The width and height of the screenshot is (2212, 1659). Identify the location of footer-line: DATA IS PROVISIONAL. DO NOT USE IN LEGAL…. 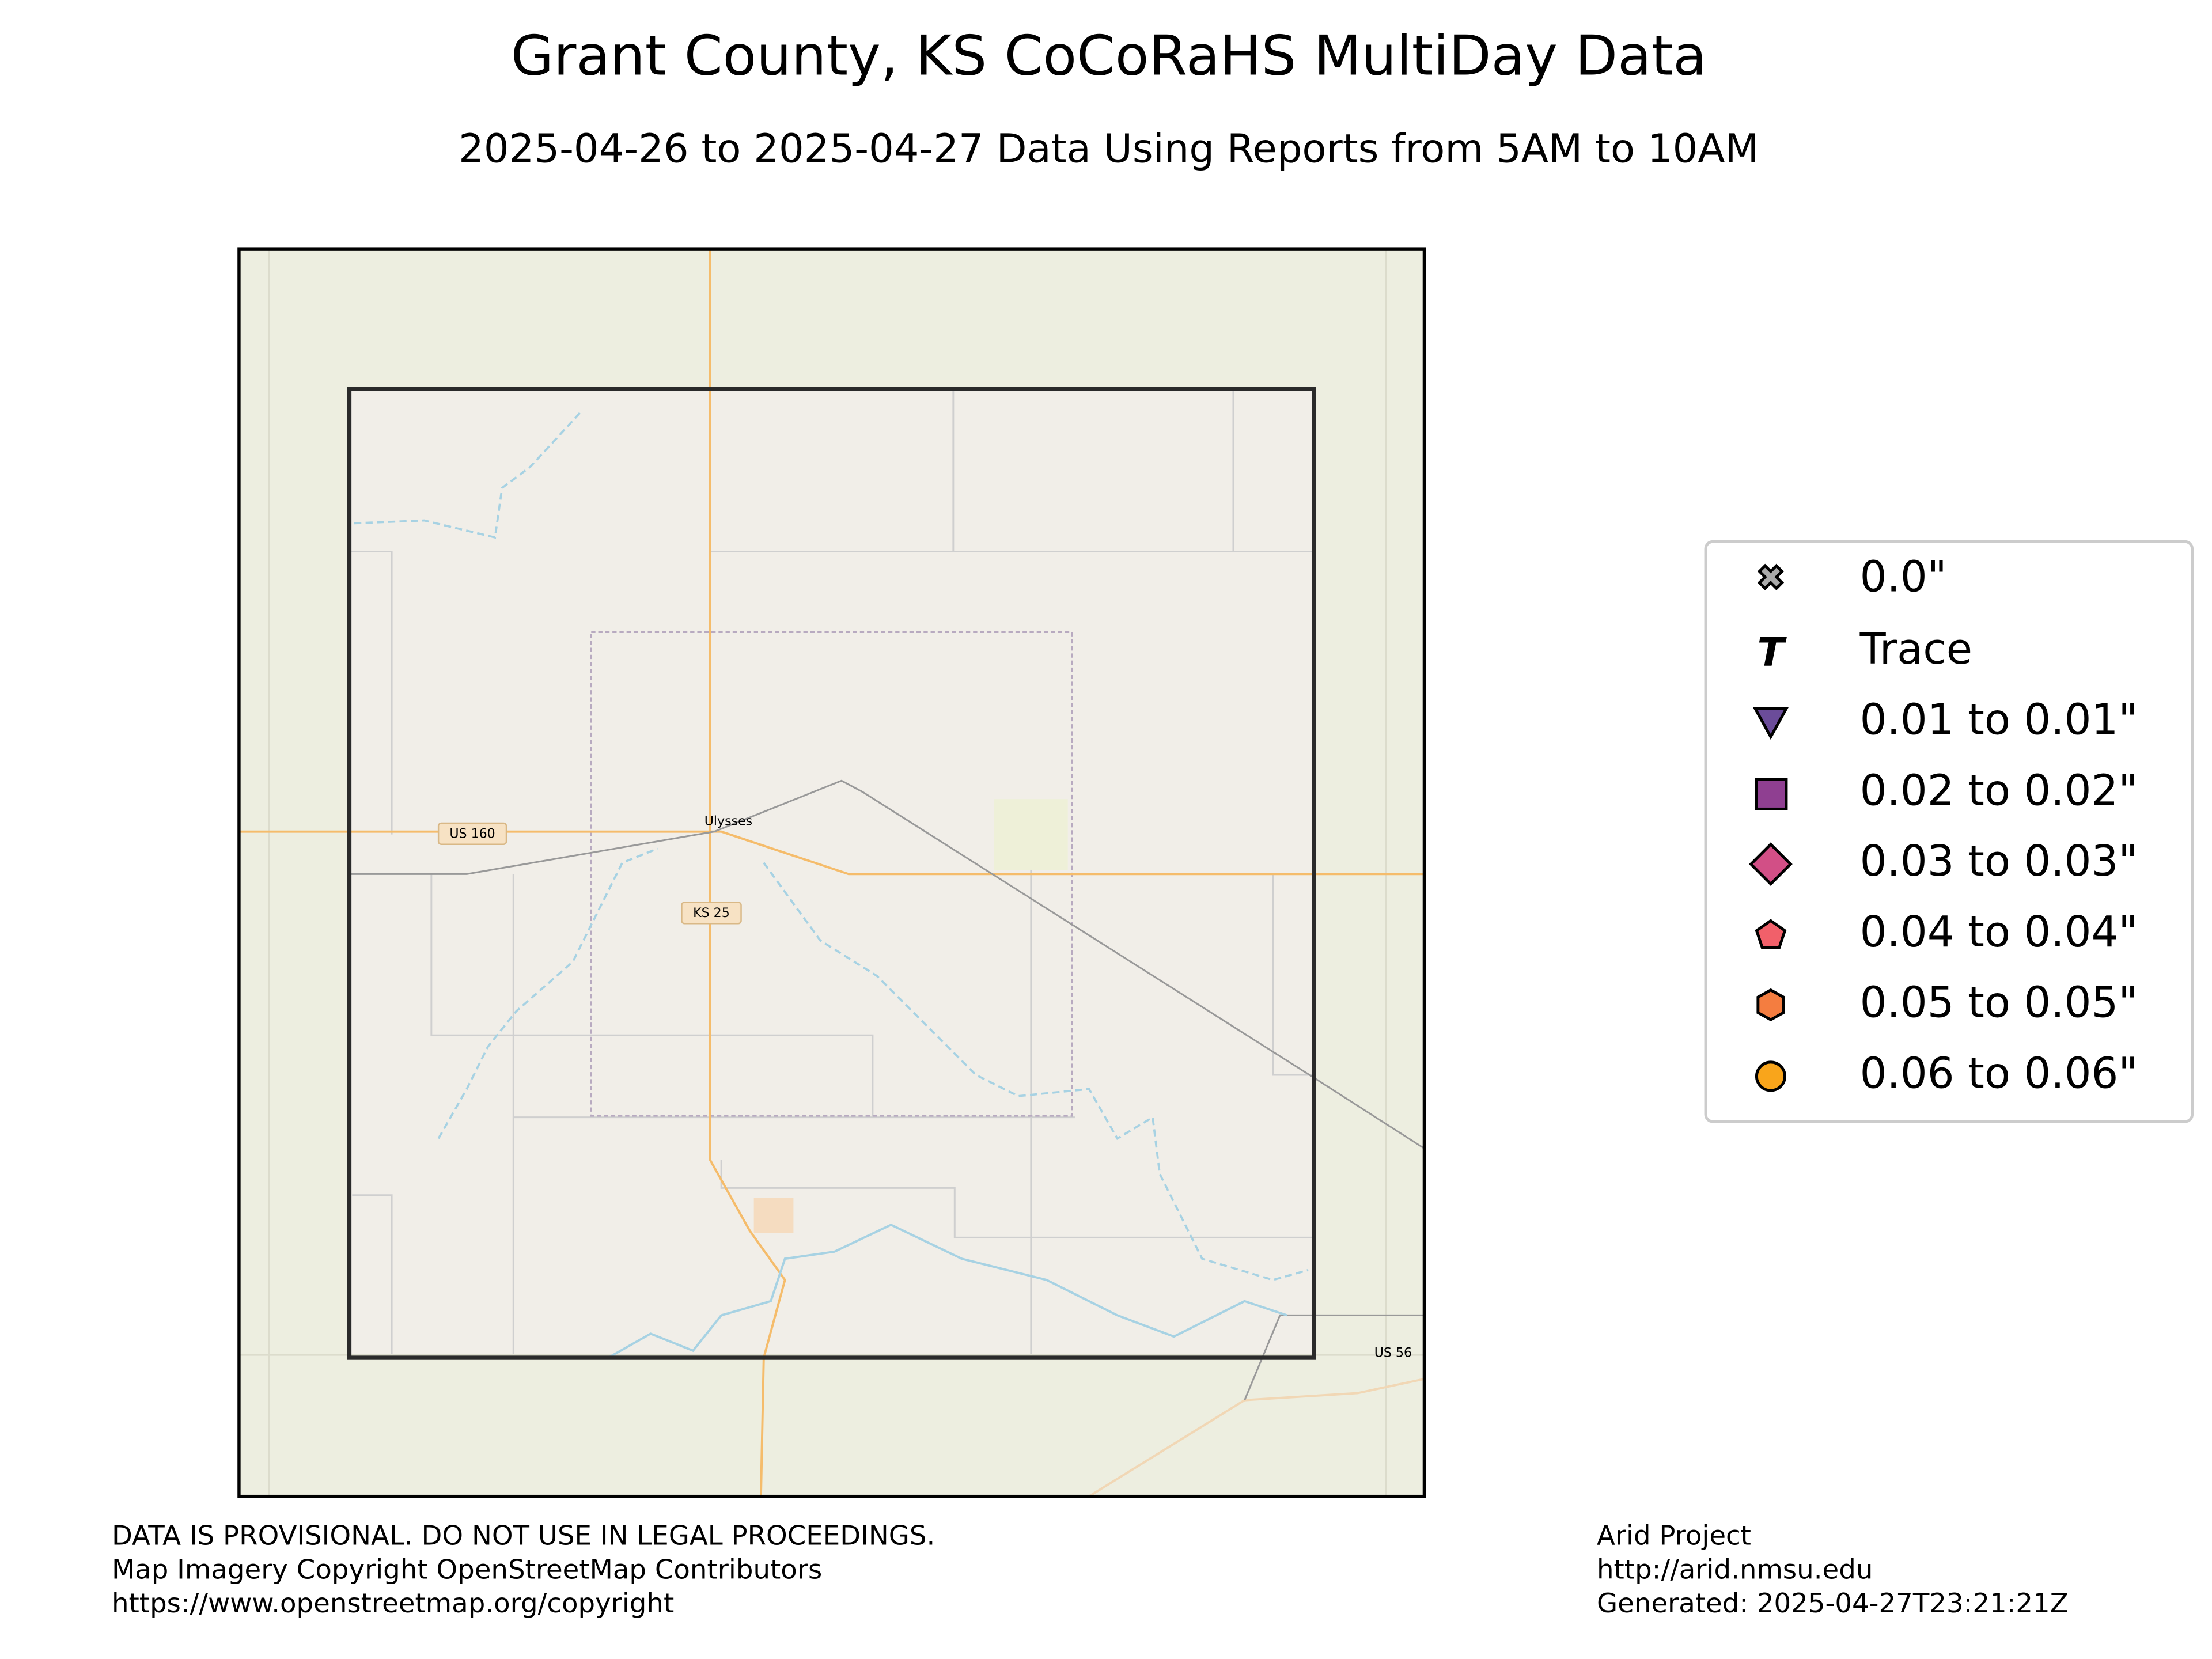
(523, 1535).